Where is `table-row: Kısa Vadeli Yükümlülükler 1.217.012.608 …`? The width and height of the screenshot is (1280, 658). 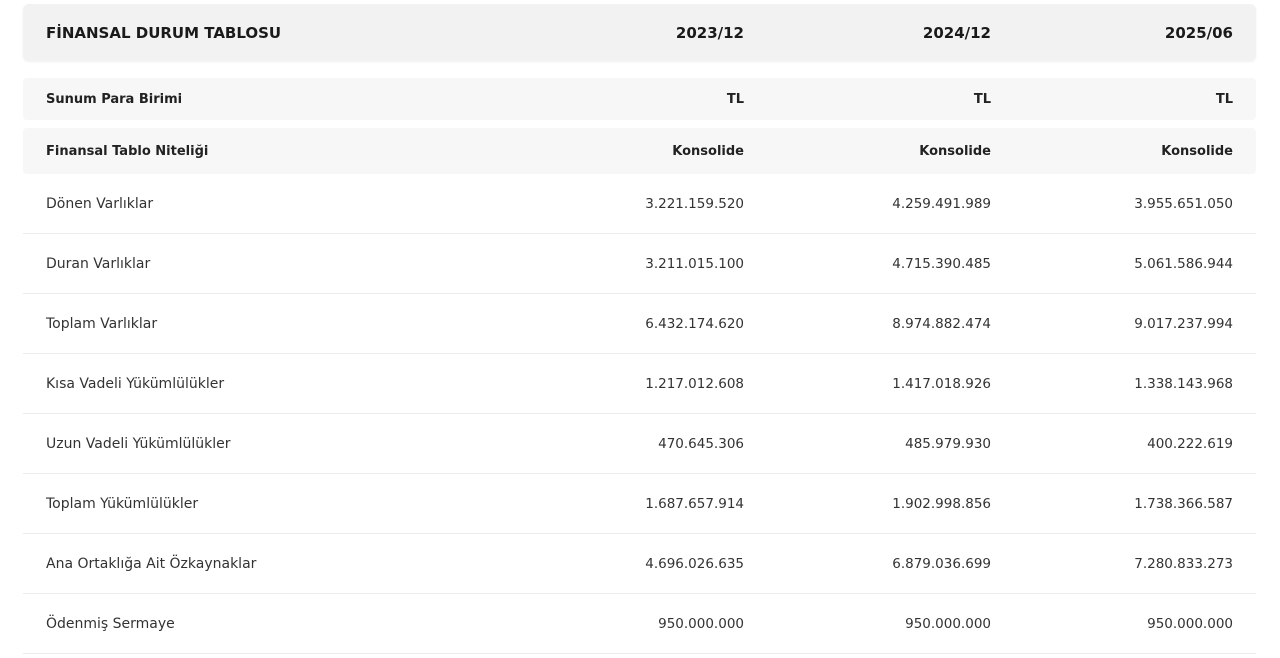 table-row: Kısa Vadeli Yükümlülükler 1.217.012.608 … is located at coordinates (639, 384).